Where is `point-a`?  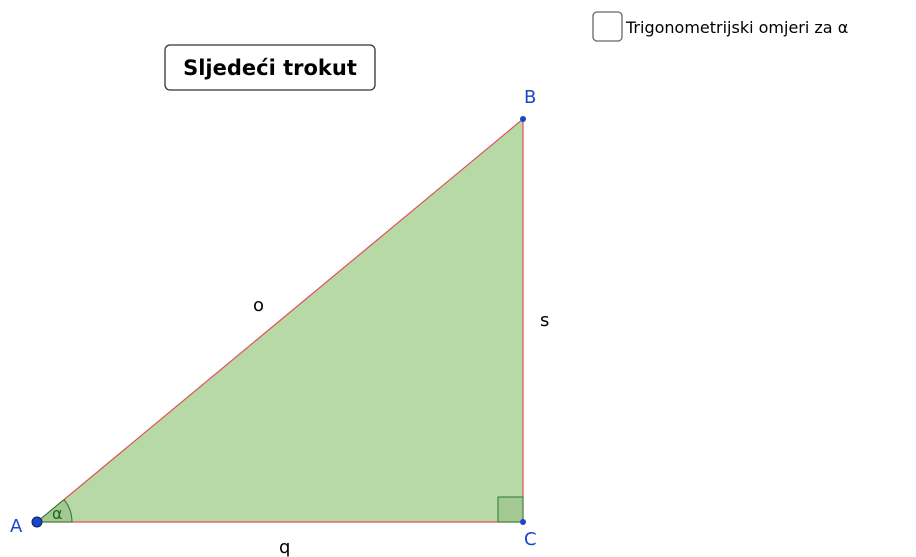 point-a is located at coordinates (37, 522).